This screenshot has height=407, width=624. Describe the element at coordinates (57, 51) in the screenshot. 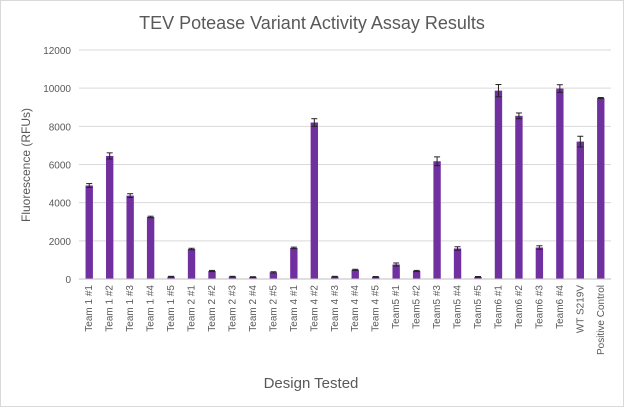

I see `y-tick-label: 12000` at that location.